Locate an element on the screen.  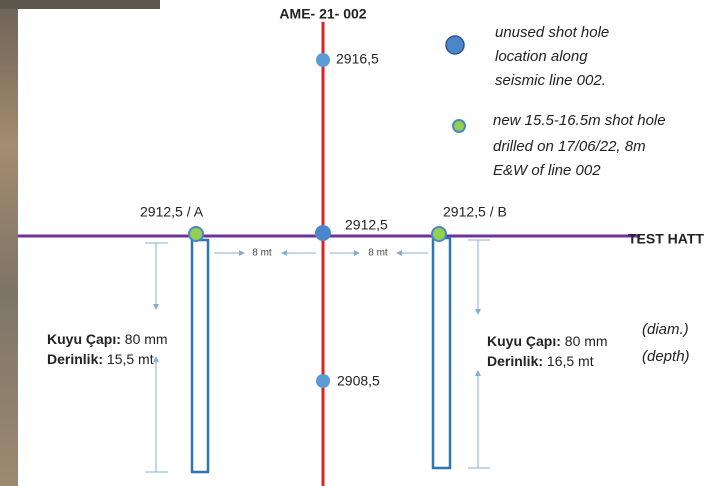
legend-text: location along is located at coordinates (541, 56).